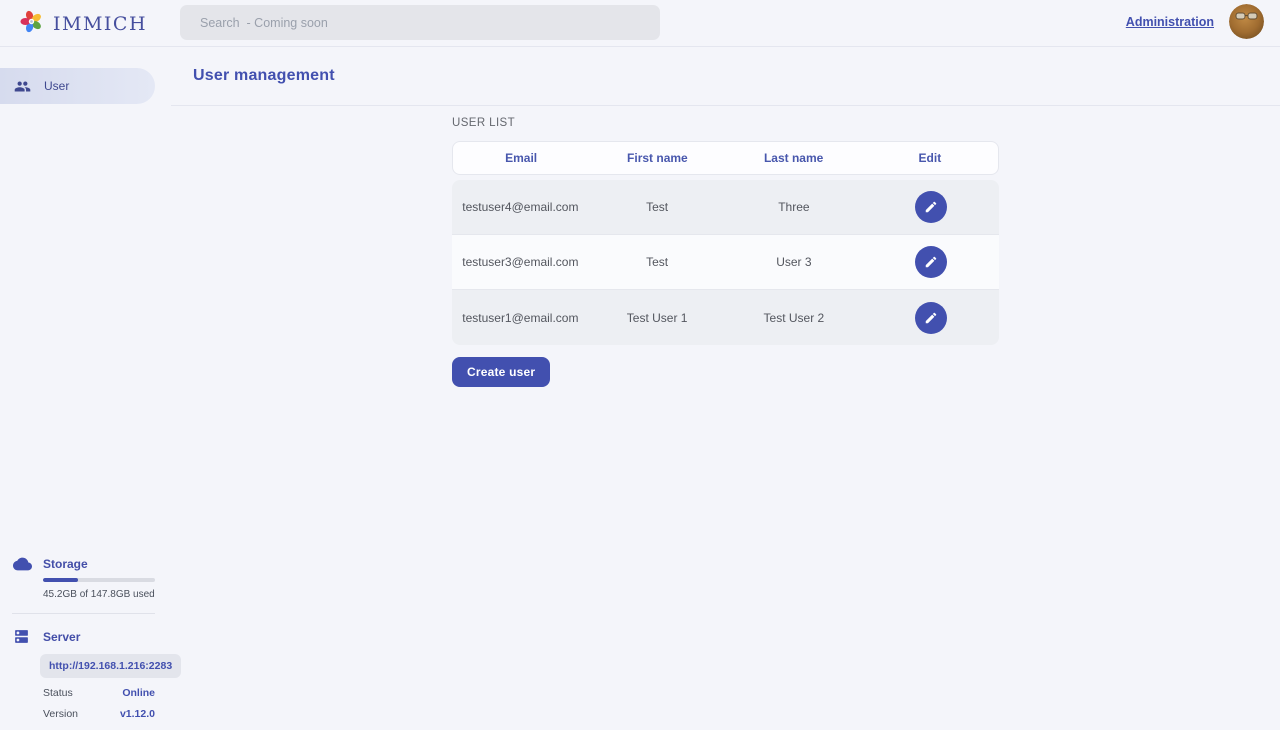 This screenshot has width=1280, height=730. I want to click on column-header-email: Email, so click(521, 158).